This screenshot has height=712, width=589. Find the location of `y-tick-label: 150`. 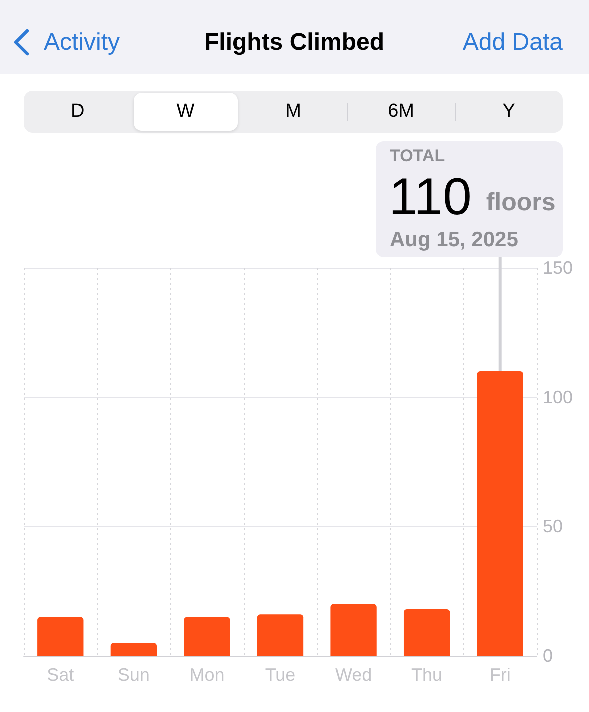

y-tick-label: 150 is located at coordinates (558, 268).